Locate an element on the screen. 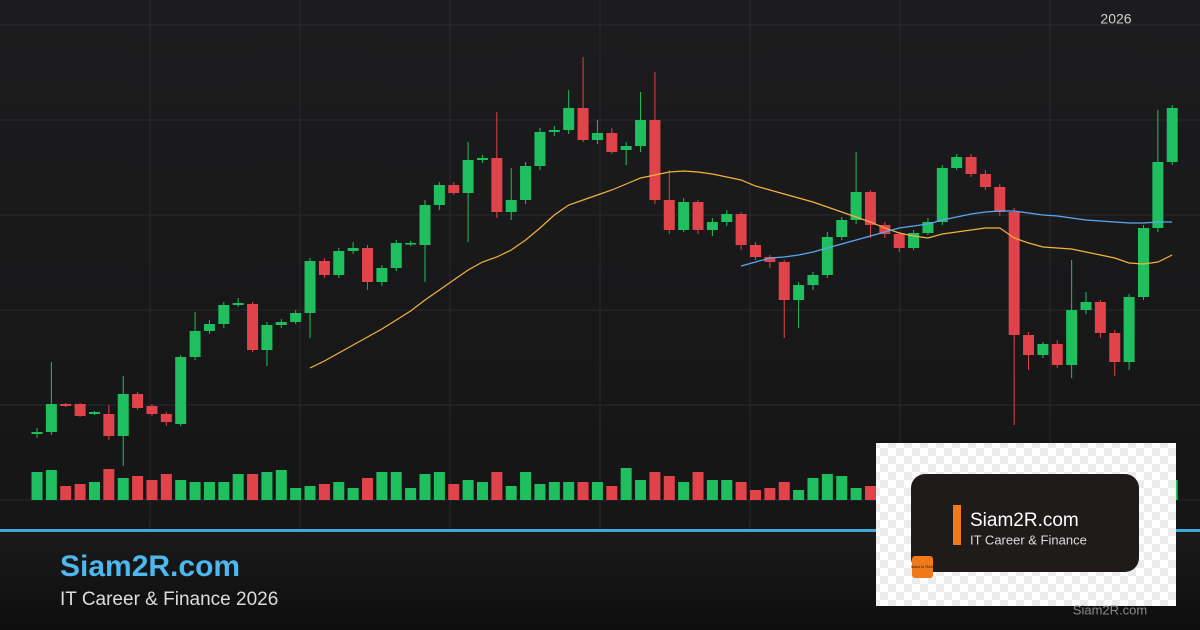 This screenshot has width=1200, height=630. logo-badge-text: Siam to Rich is located at coordinates (922, 566).